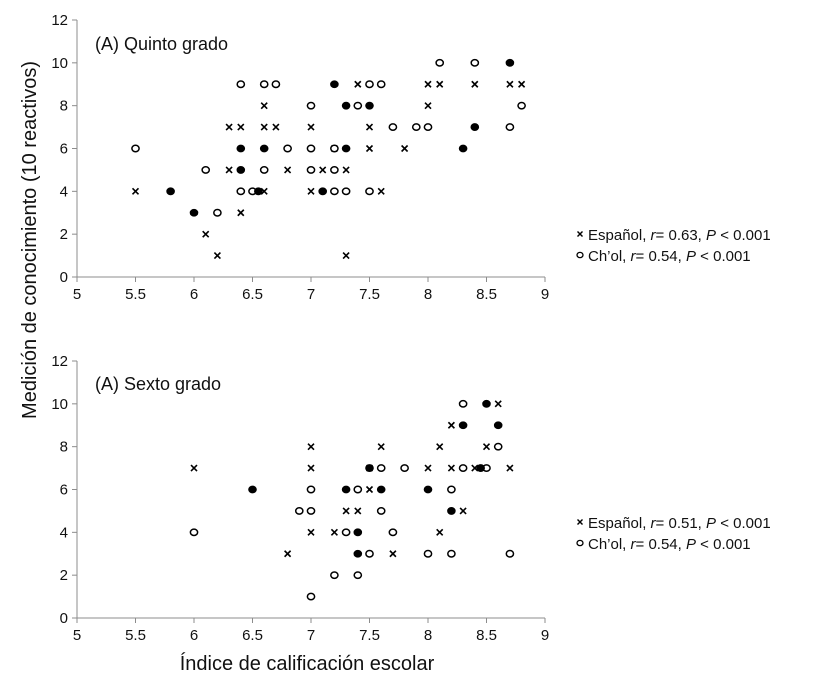  Describe the element at coordinates (64, 234) in the screenshot. I see `y-tick-label: 2` at that location.